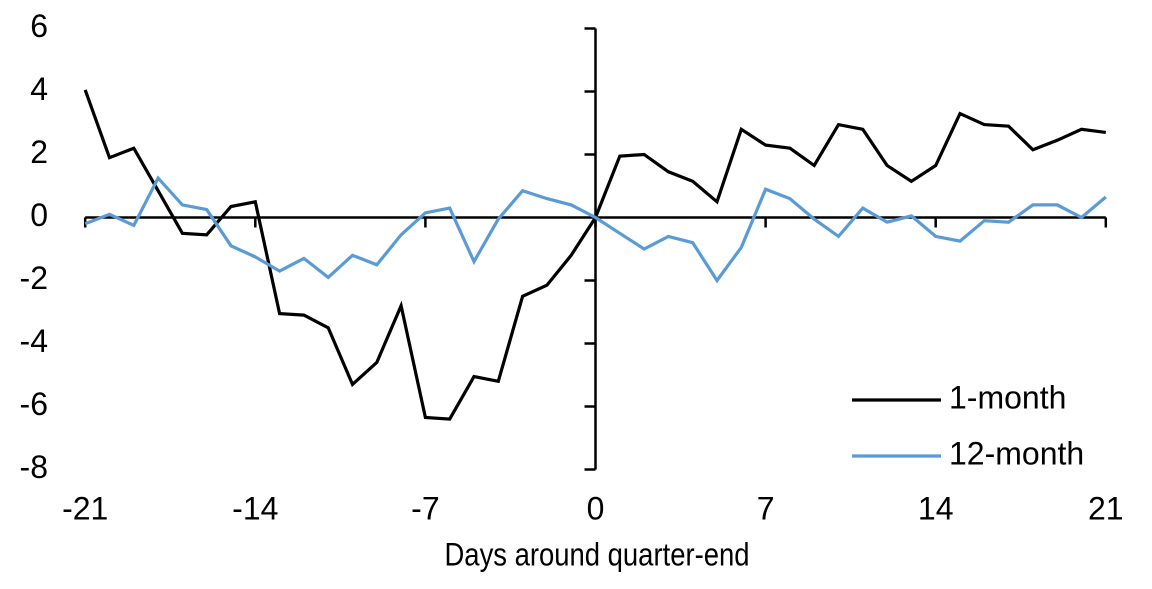 The height and width of the screenshot is (589, 1152). What do you see at coordinates (34, 467) in the screenshot?
I see `y-axis-tick-label: -8` at bounding box center [34, 467].